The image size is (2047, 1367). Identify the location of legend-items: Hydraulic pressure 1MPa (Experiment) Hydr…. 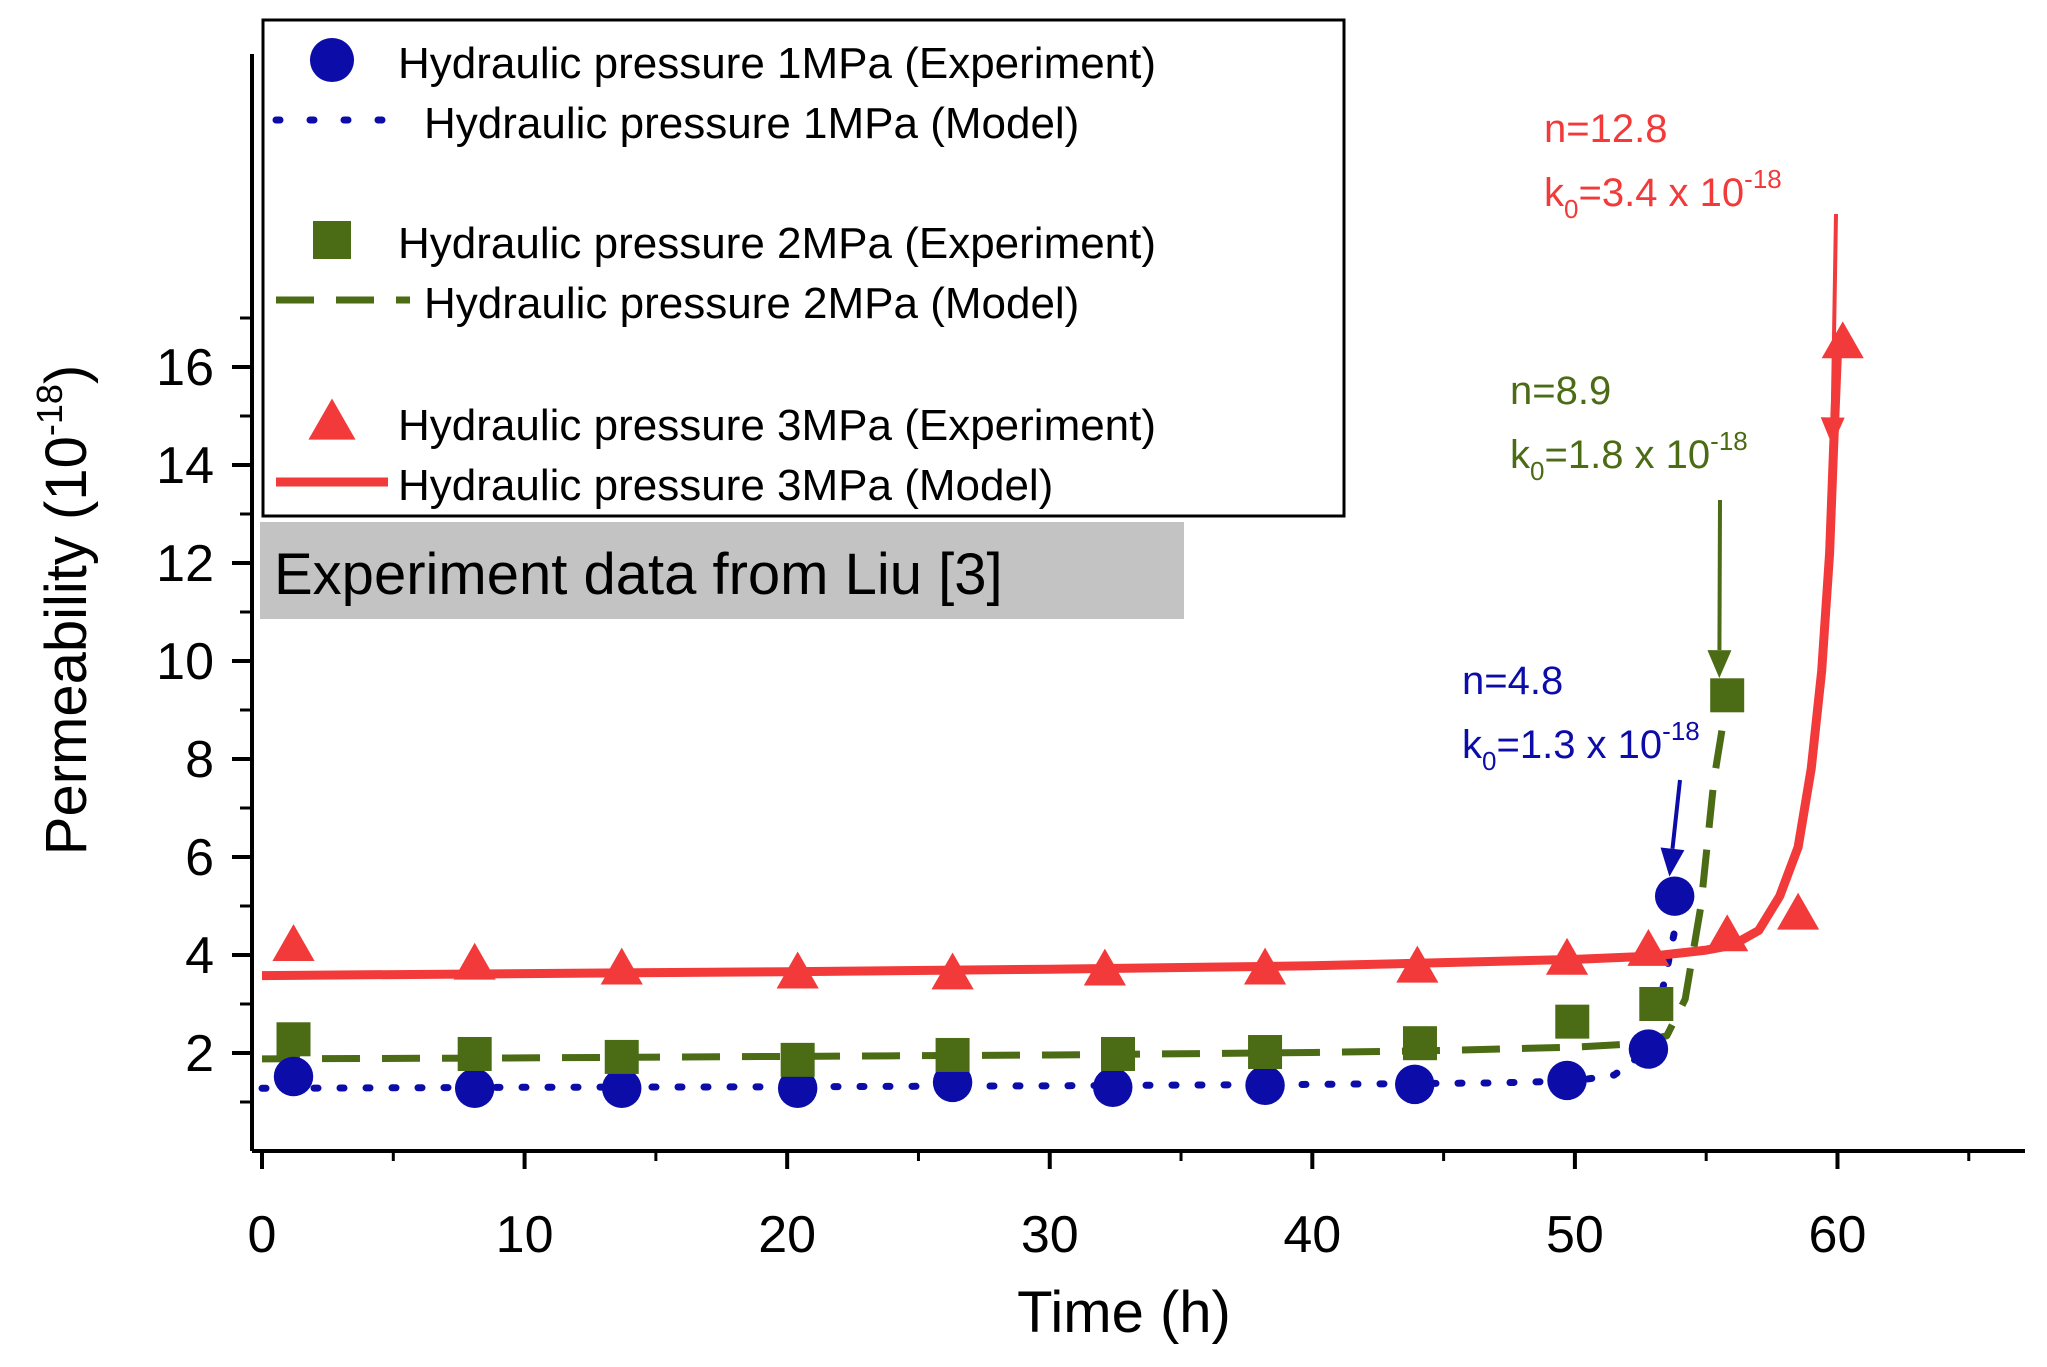
(714, 273).